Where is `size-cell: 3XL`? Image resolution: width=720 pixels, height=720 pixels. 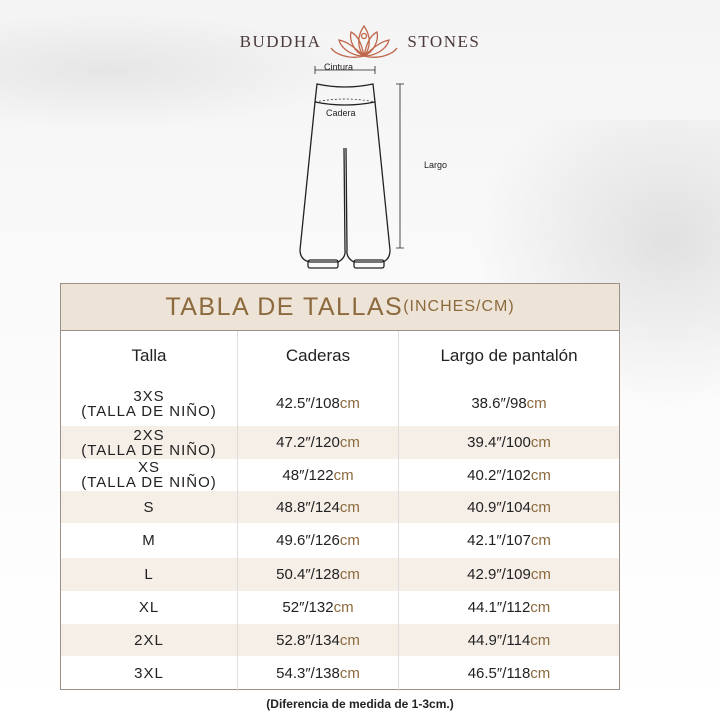 size-cell: 3XL is located at coordinates (149, 673).